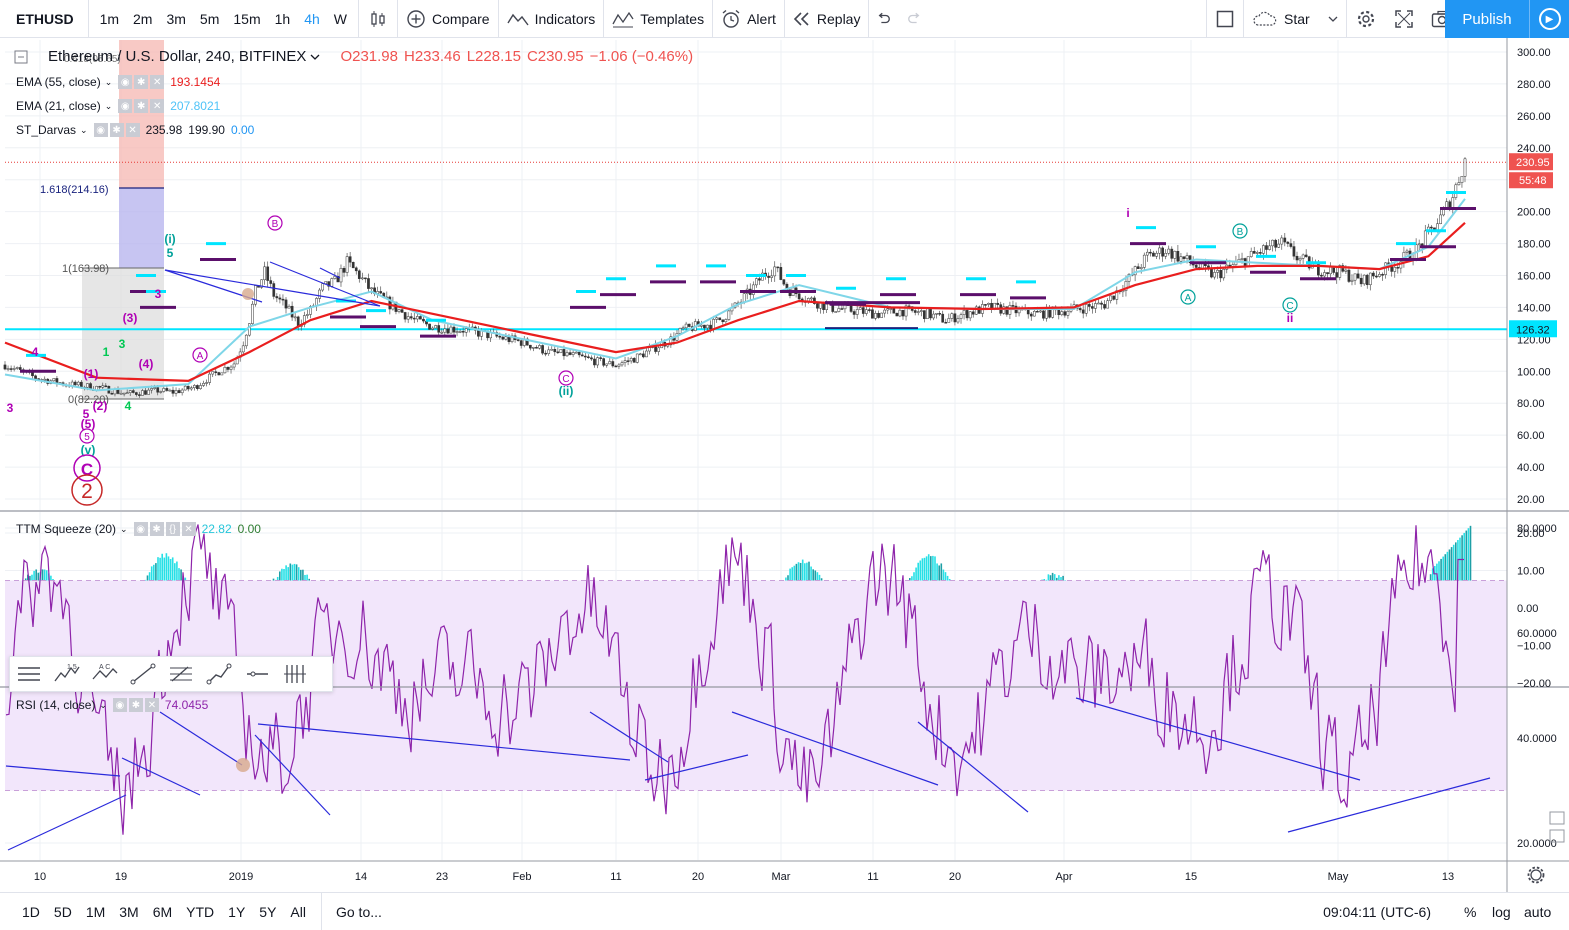 Image resolution: width=1569 pixels, height=930 pixels. What do you see at coordinates (45, 18) in the screenshot?
I see `symbol-search-button: ETHUSD` at bounding box center [45, 18].